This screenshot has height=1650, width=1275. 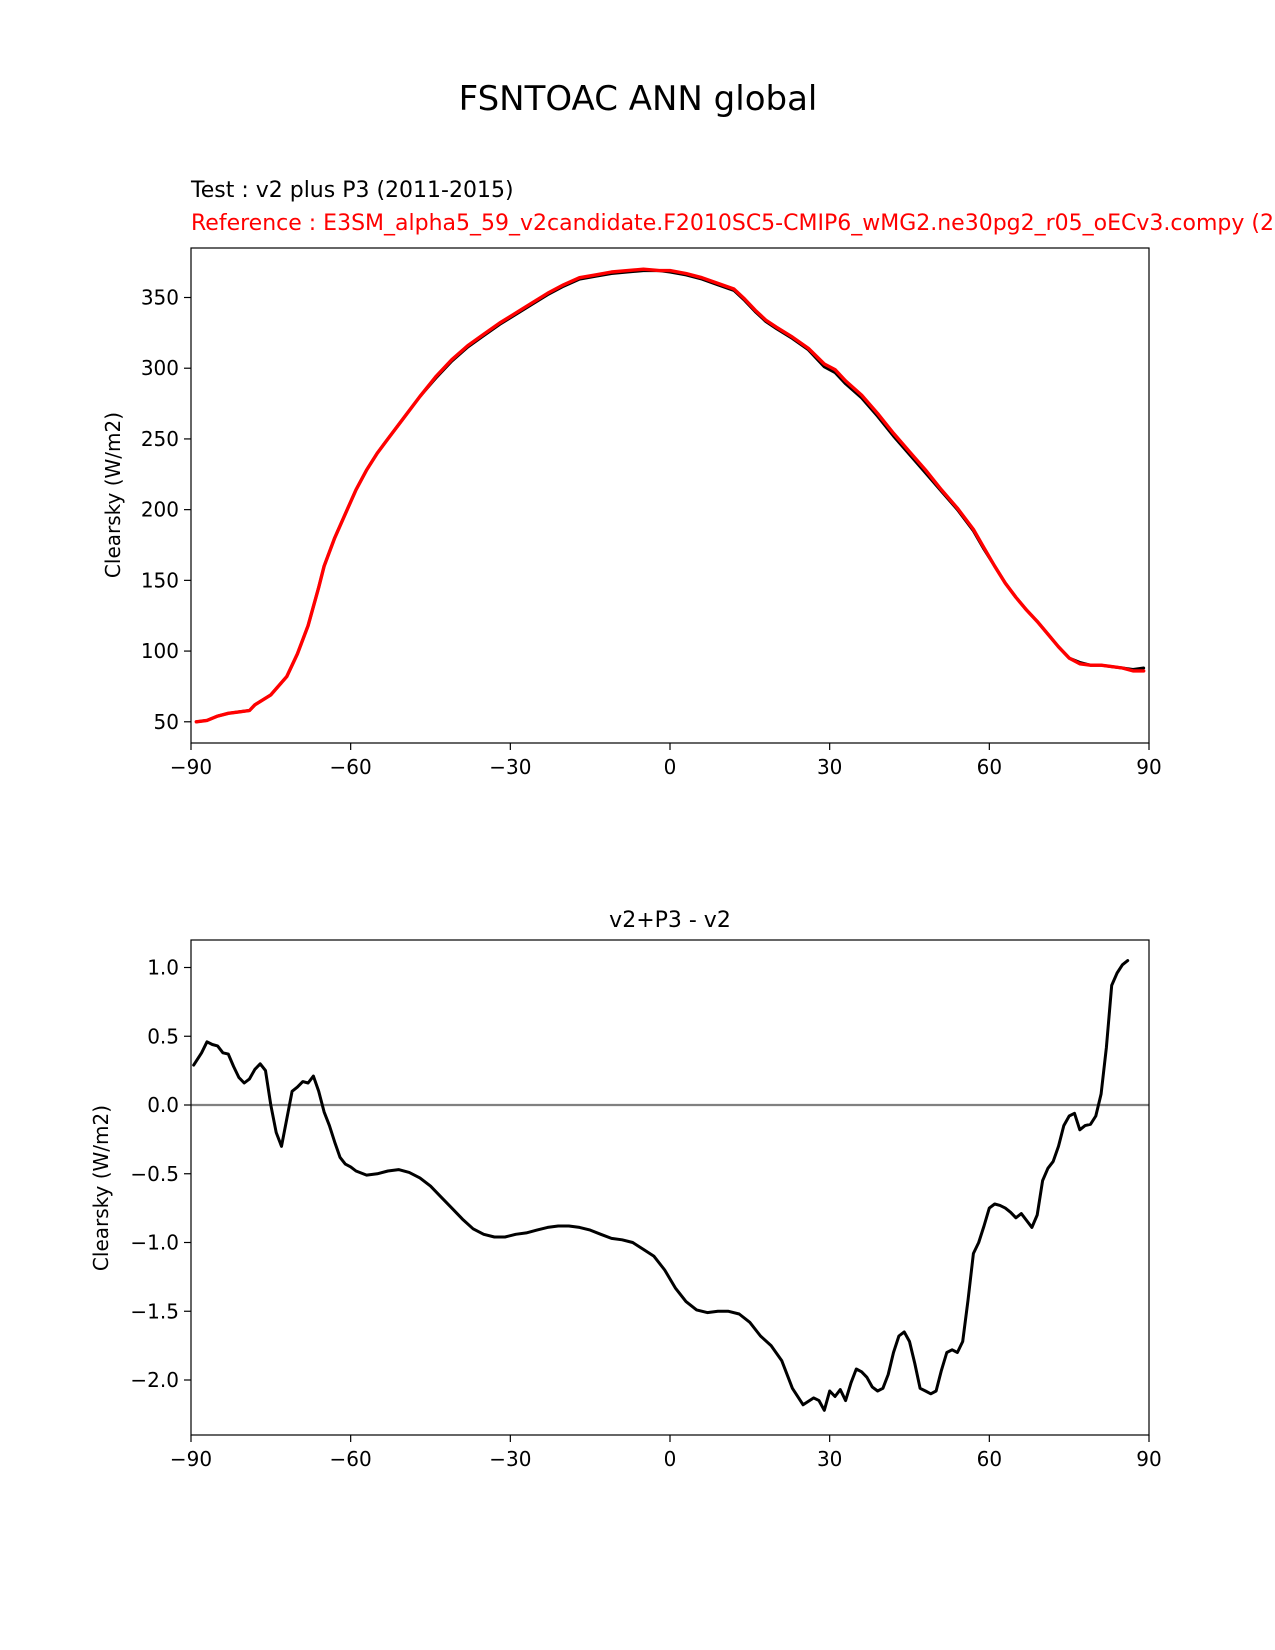 I want to click on top-x-tick-label: 60, so click(x=989, y=767).